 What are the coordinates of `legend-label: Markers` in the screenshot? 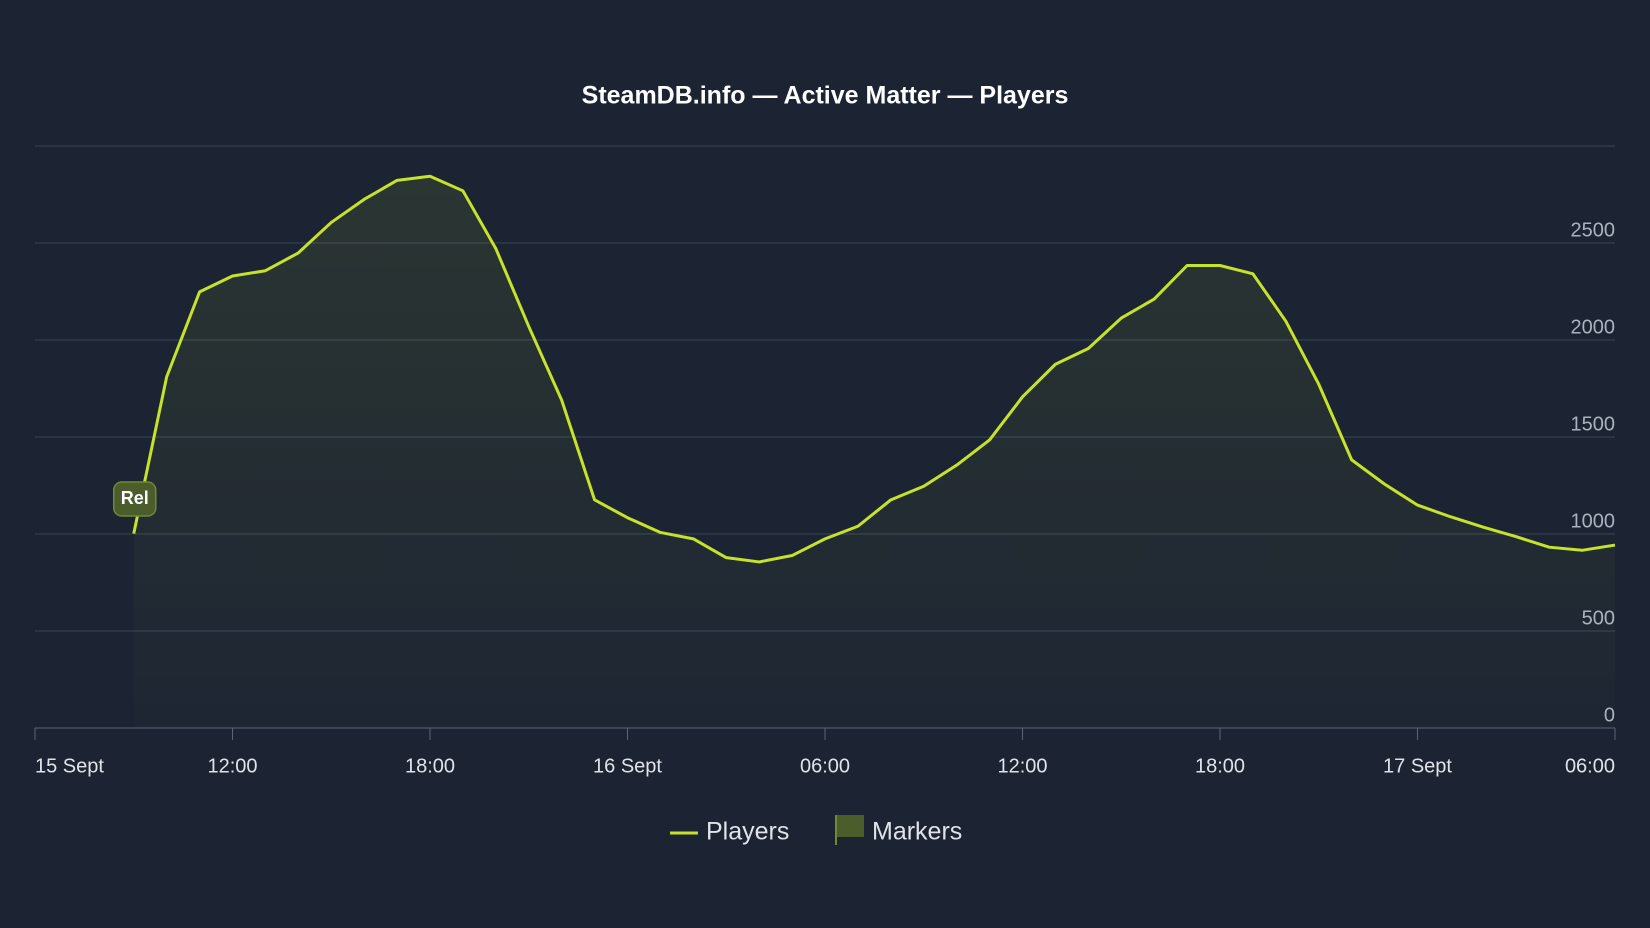 It's located at (917, 832).